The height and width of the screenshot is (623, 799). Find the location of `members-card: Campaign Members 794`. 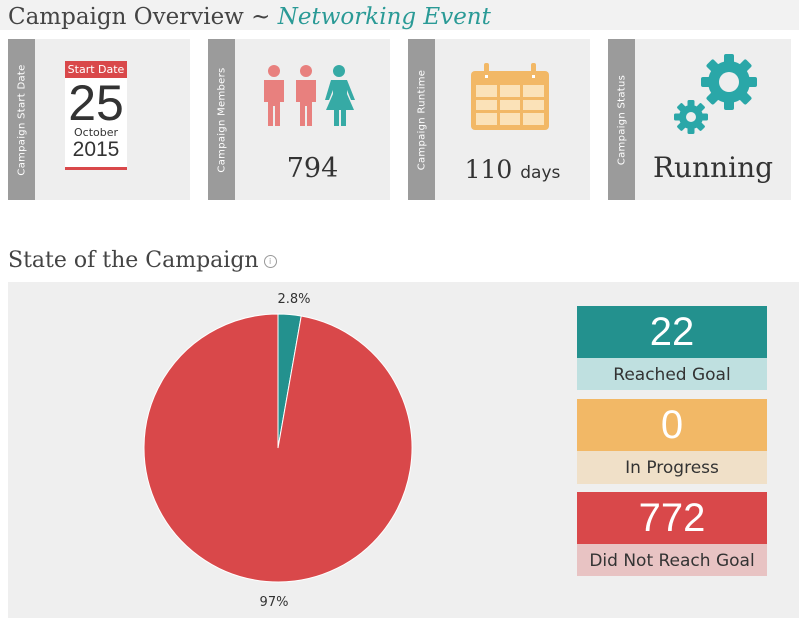

members-card: Campaign Members 794 is located at coordinates (299, 119).